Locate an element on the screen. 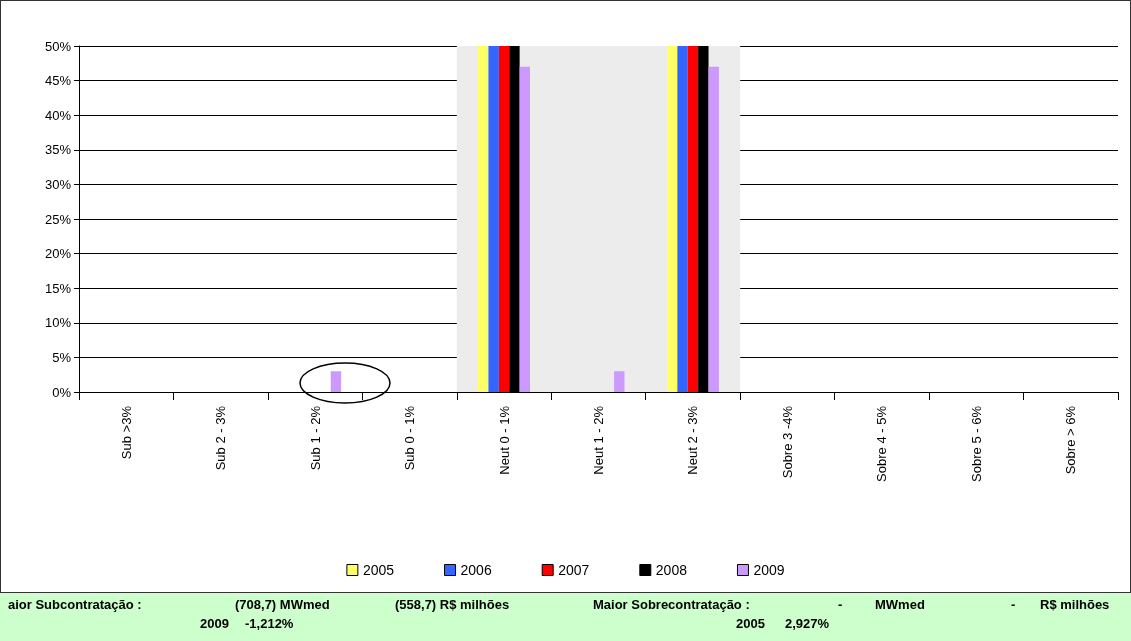  y-tick-label: 0% is located at coordinates (62, 392).